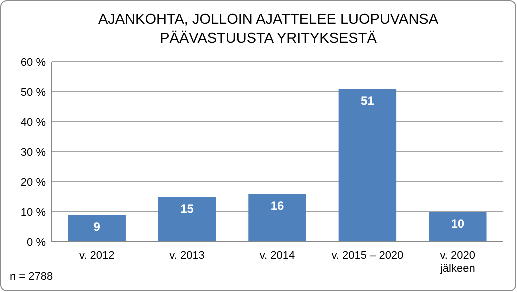 This screenshot has height=292, width=517. What do you see at coordinates (457, 262) in the screenshot?
I see `x-tick-label: v. 2020 jälkeen` at bounding box center [457, 262].